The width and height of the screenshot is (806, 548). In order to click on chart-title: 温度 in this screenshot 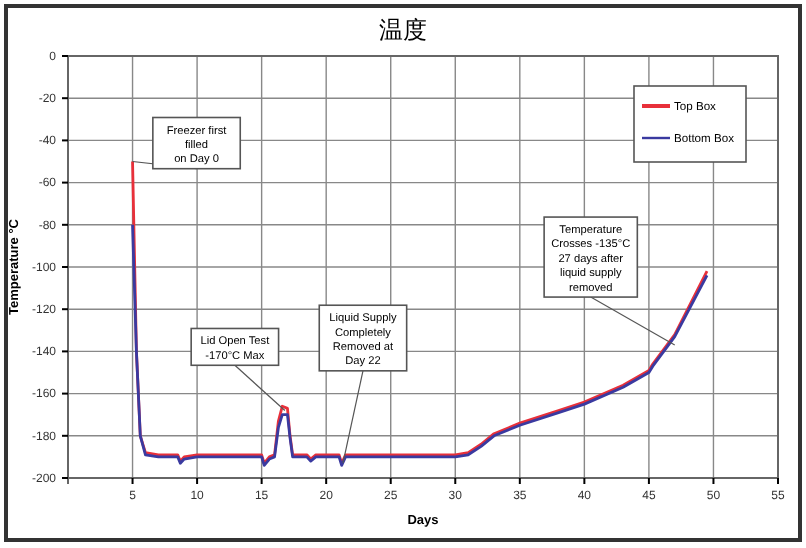, I will do `click(403, 30)`.